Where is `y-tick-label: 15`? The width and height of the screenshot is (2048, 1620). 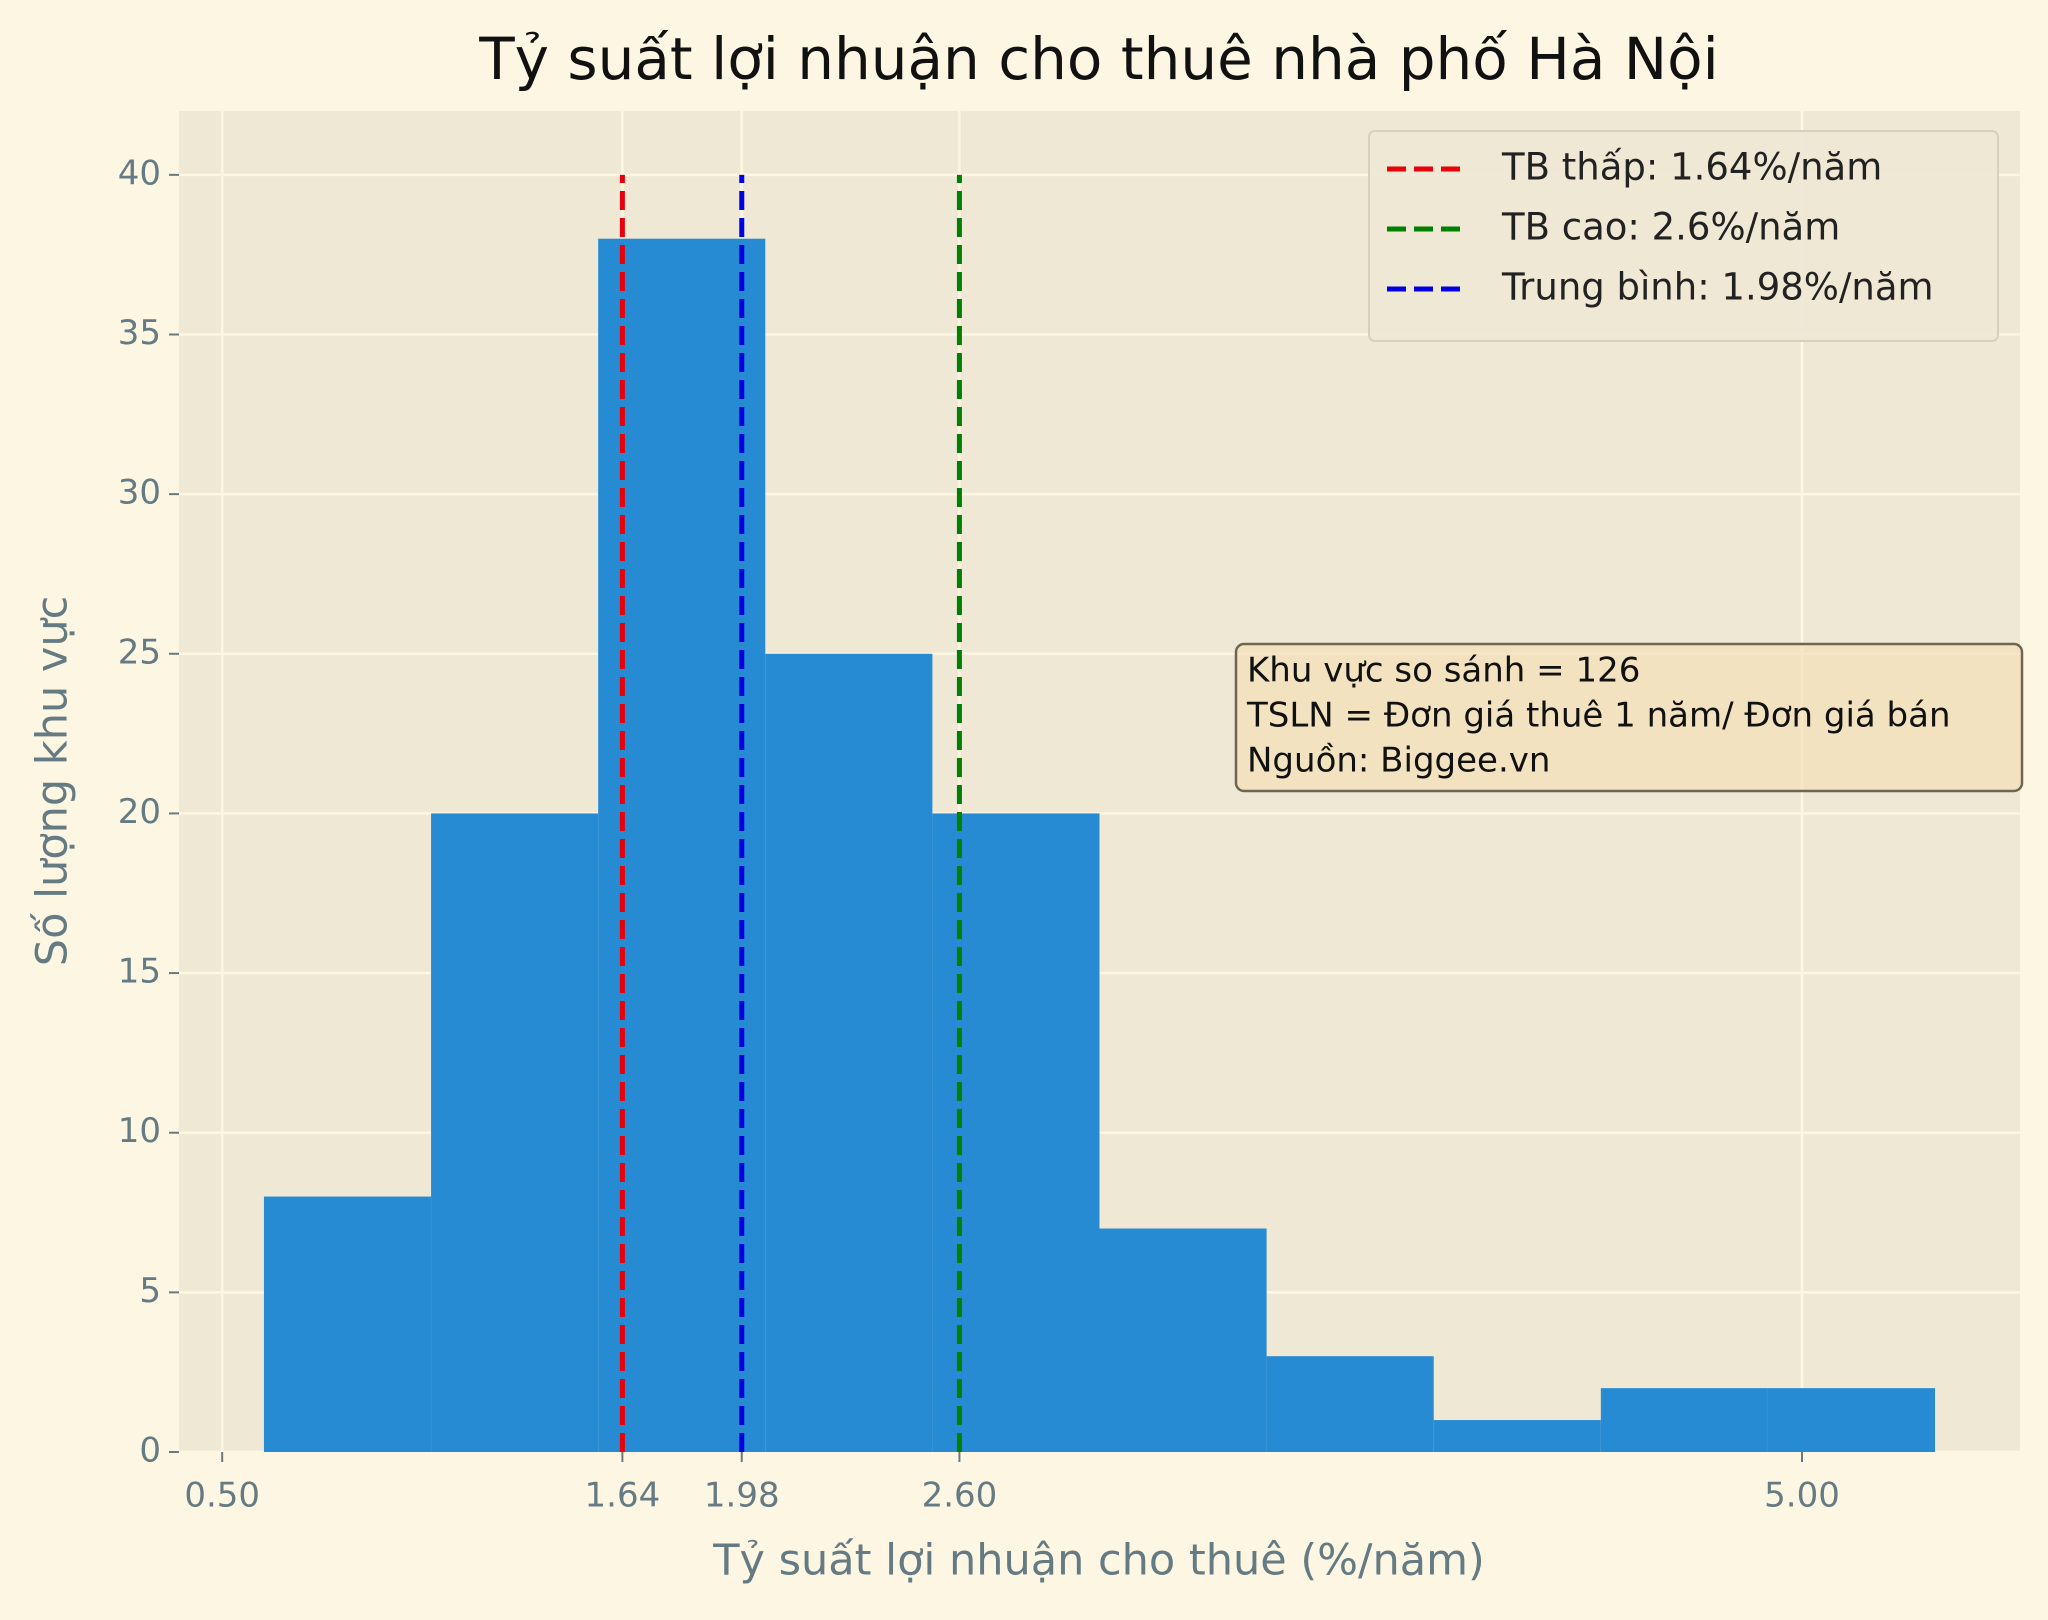 y-tick-label: 15 is located at coordinates (139, 972).